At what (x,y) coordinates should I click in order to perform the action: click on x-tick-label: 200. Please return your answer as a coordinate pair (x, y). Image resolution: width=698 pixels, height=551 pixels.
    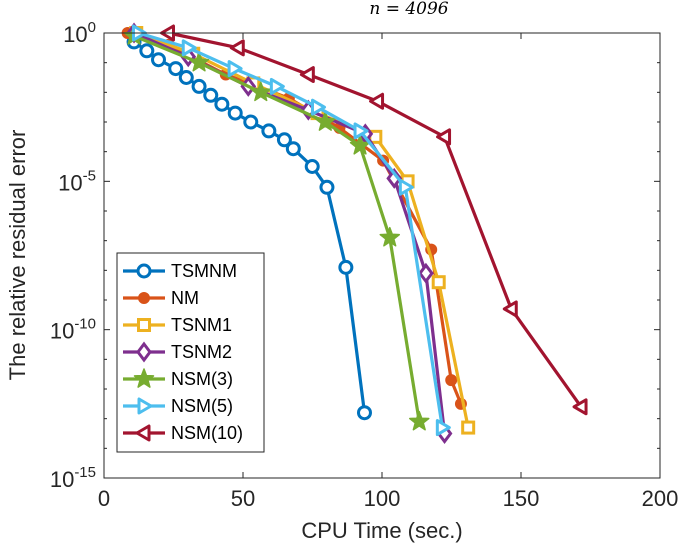
    Looking at the image, I should click on (660, 498).